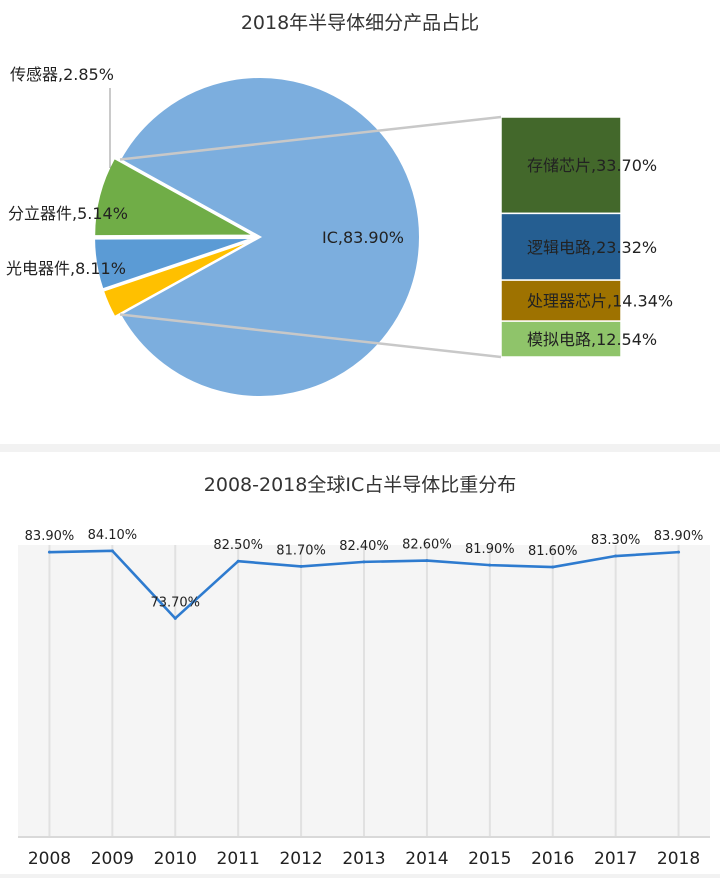 Image resolution: width=720 pixels, height=878 pixels. Describe the element at coordinates (62, 74) in the screenshot. I see `pie-label-item-1: 传感器,2.85%` at that location.